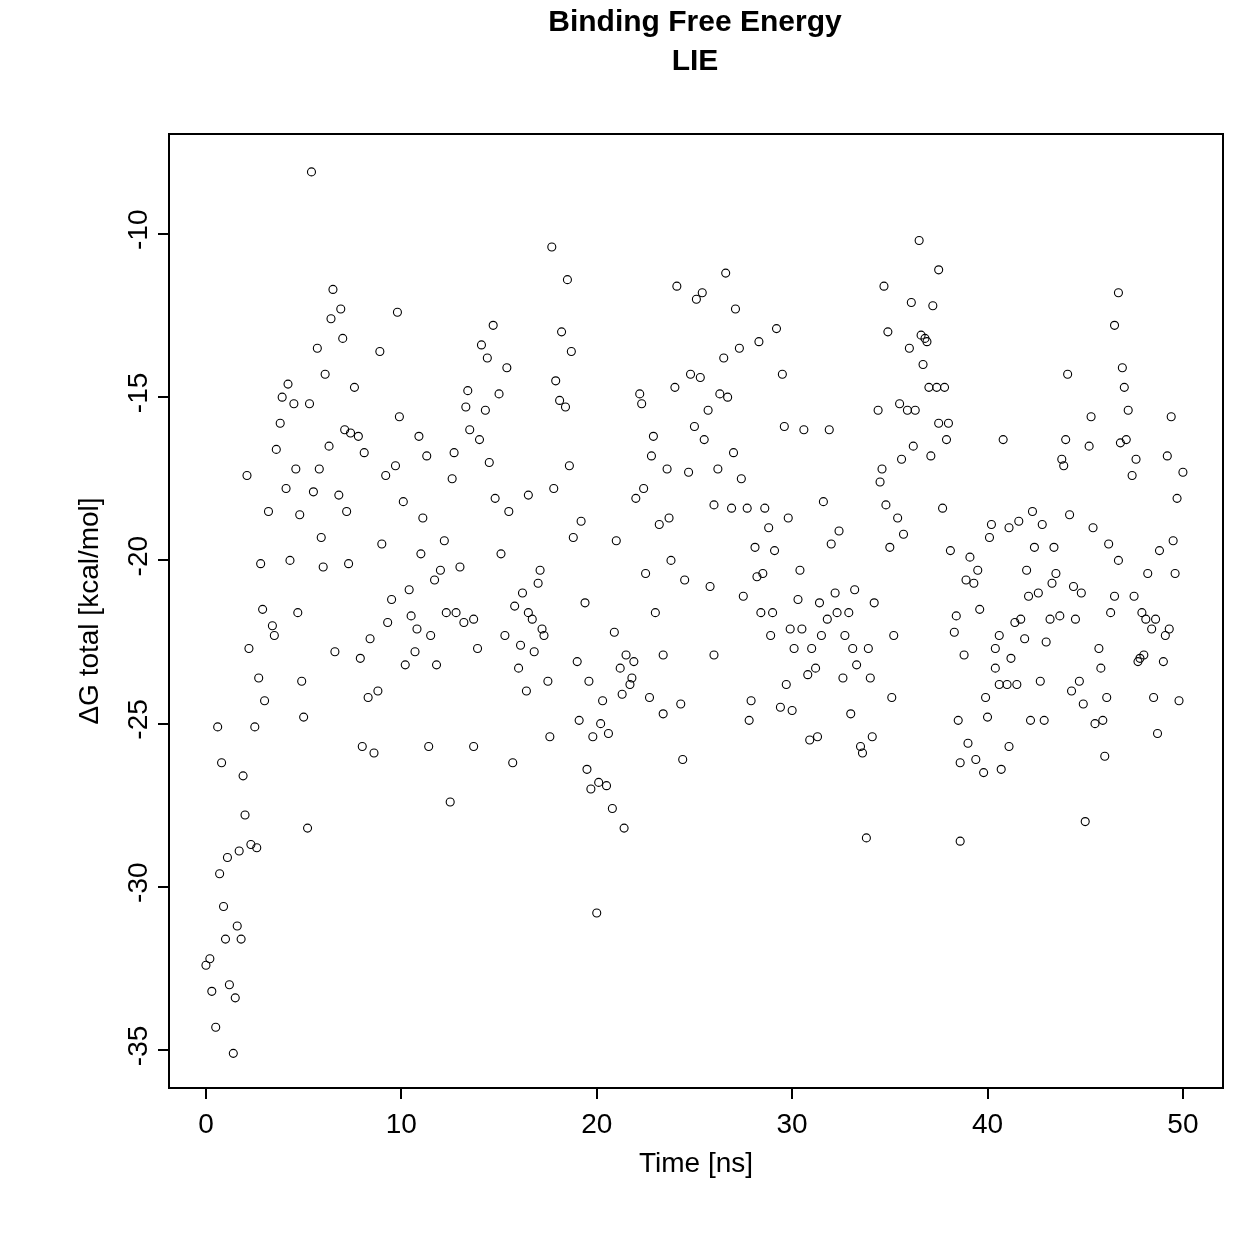  Describe the element at coordinates (137, 556) in the screenshot. I see `y-tick-label: -20` at that location.